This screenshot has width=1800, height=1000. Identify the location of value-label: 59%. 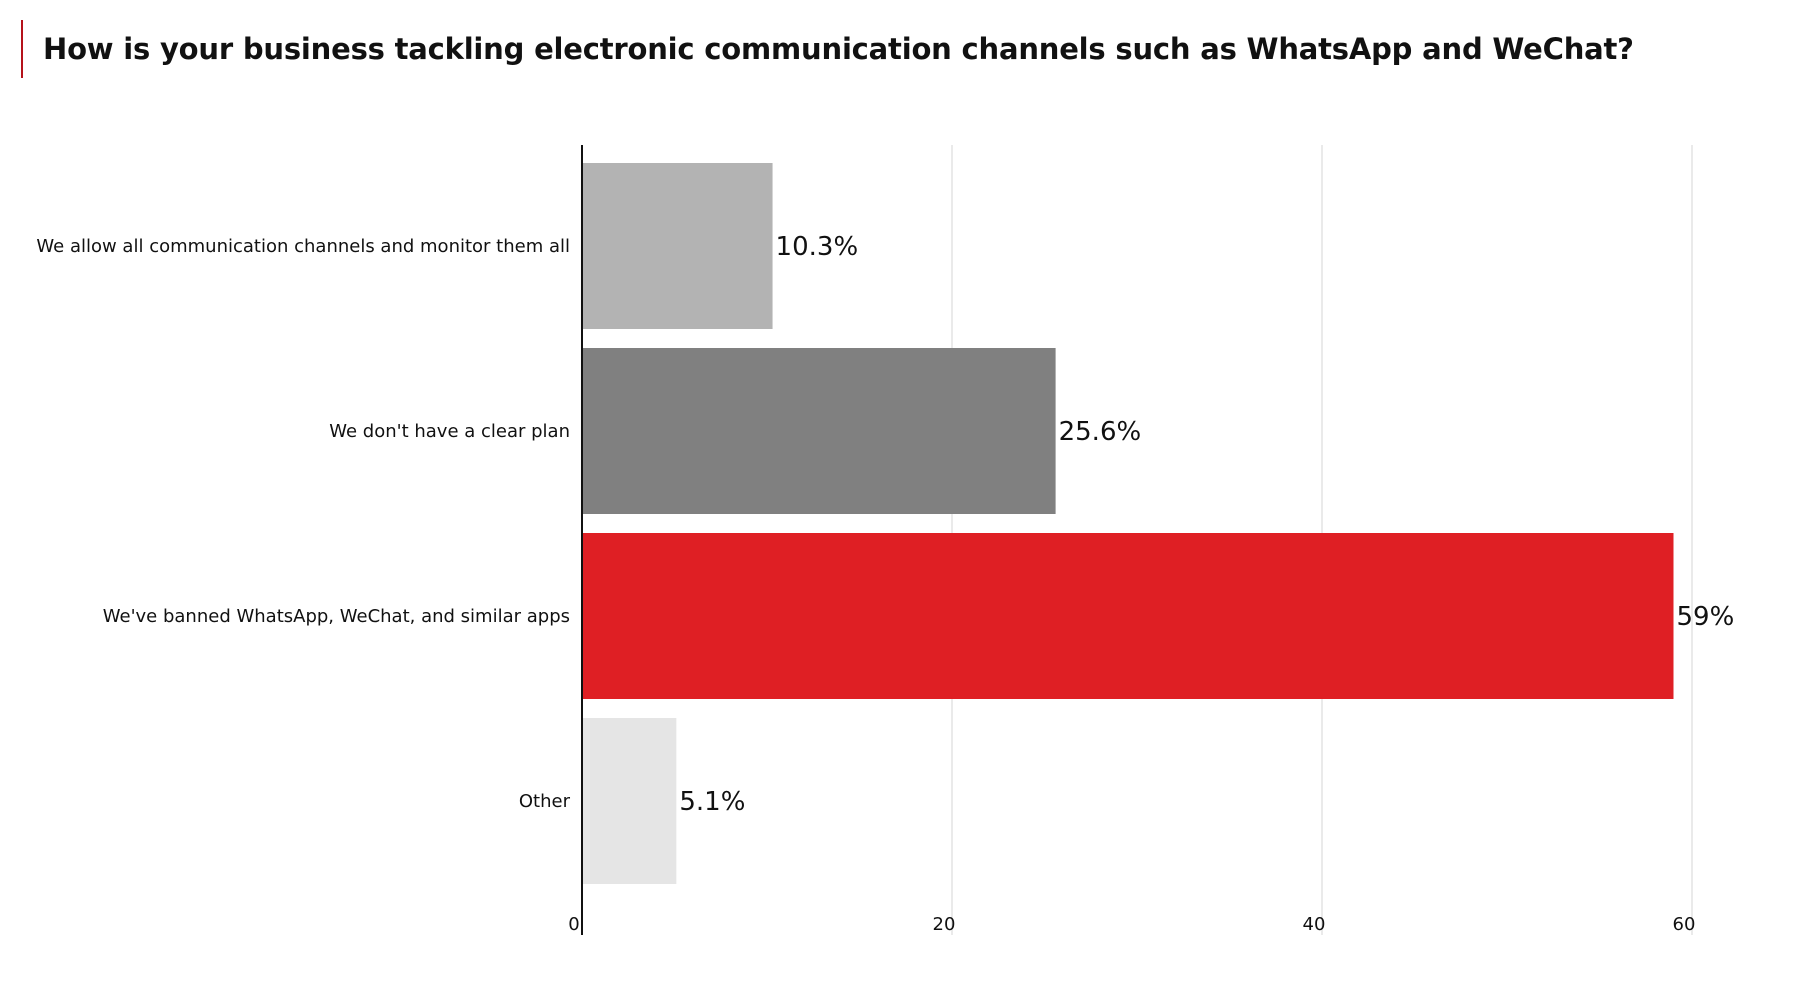
(1706, 617).